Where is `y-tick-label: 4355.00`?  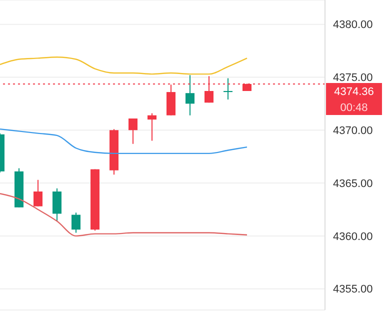 y-tick-label: 4355.00 is located at coordinates (353, 290).